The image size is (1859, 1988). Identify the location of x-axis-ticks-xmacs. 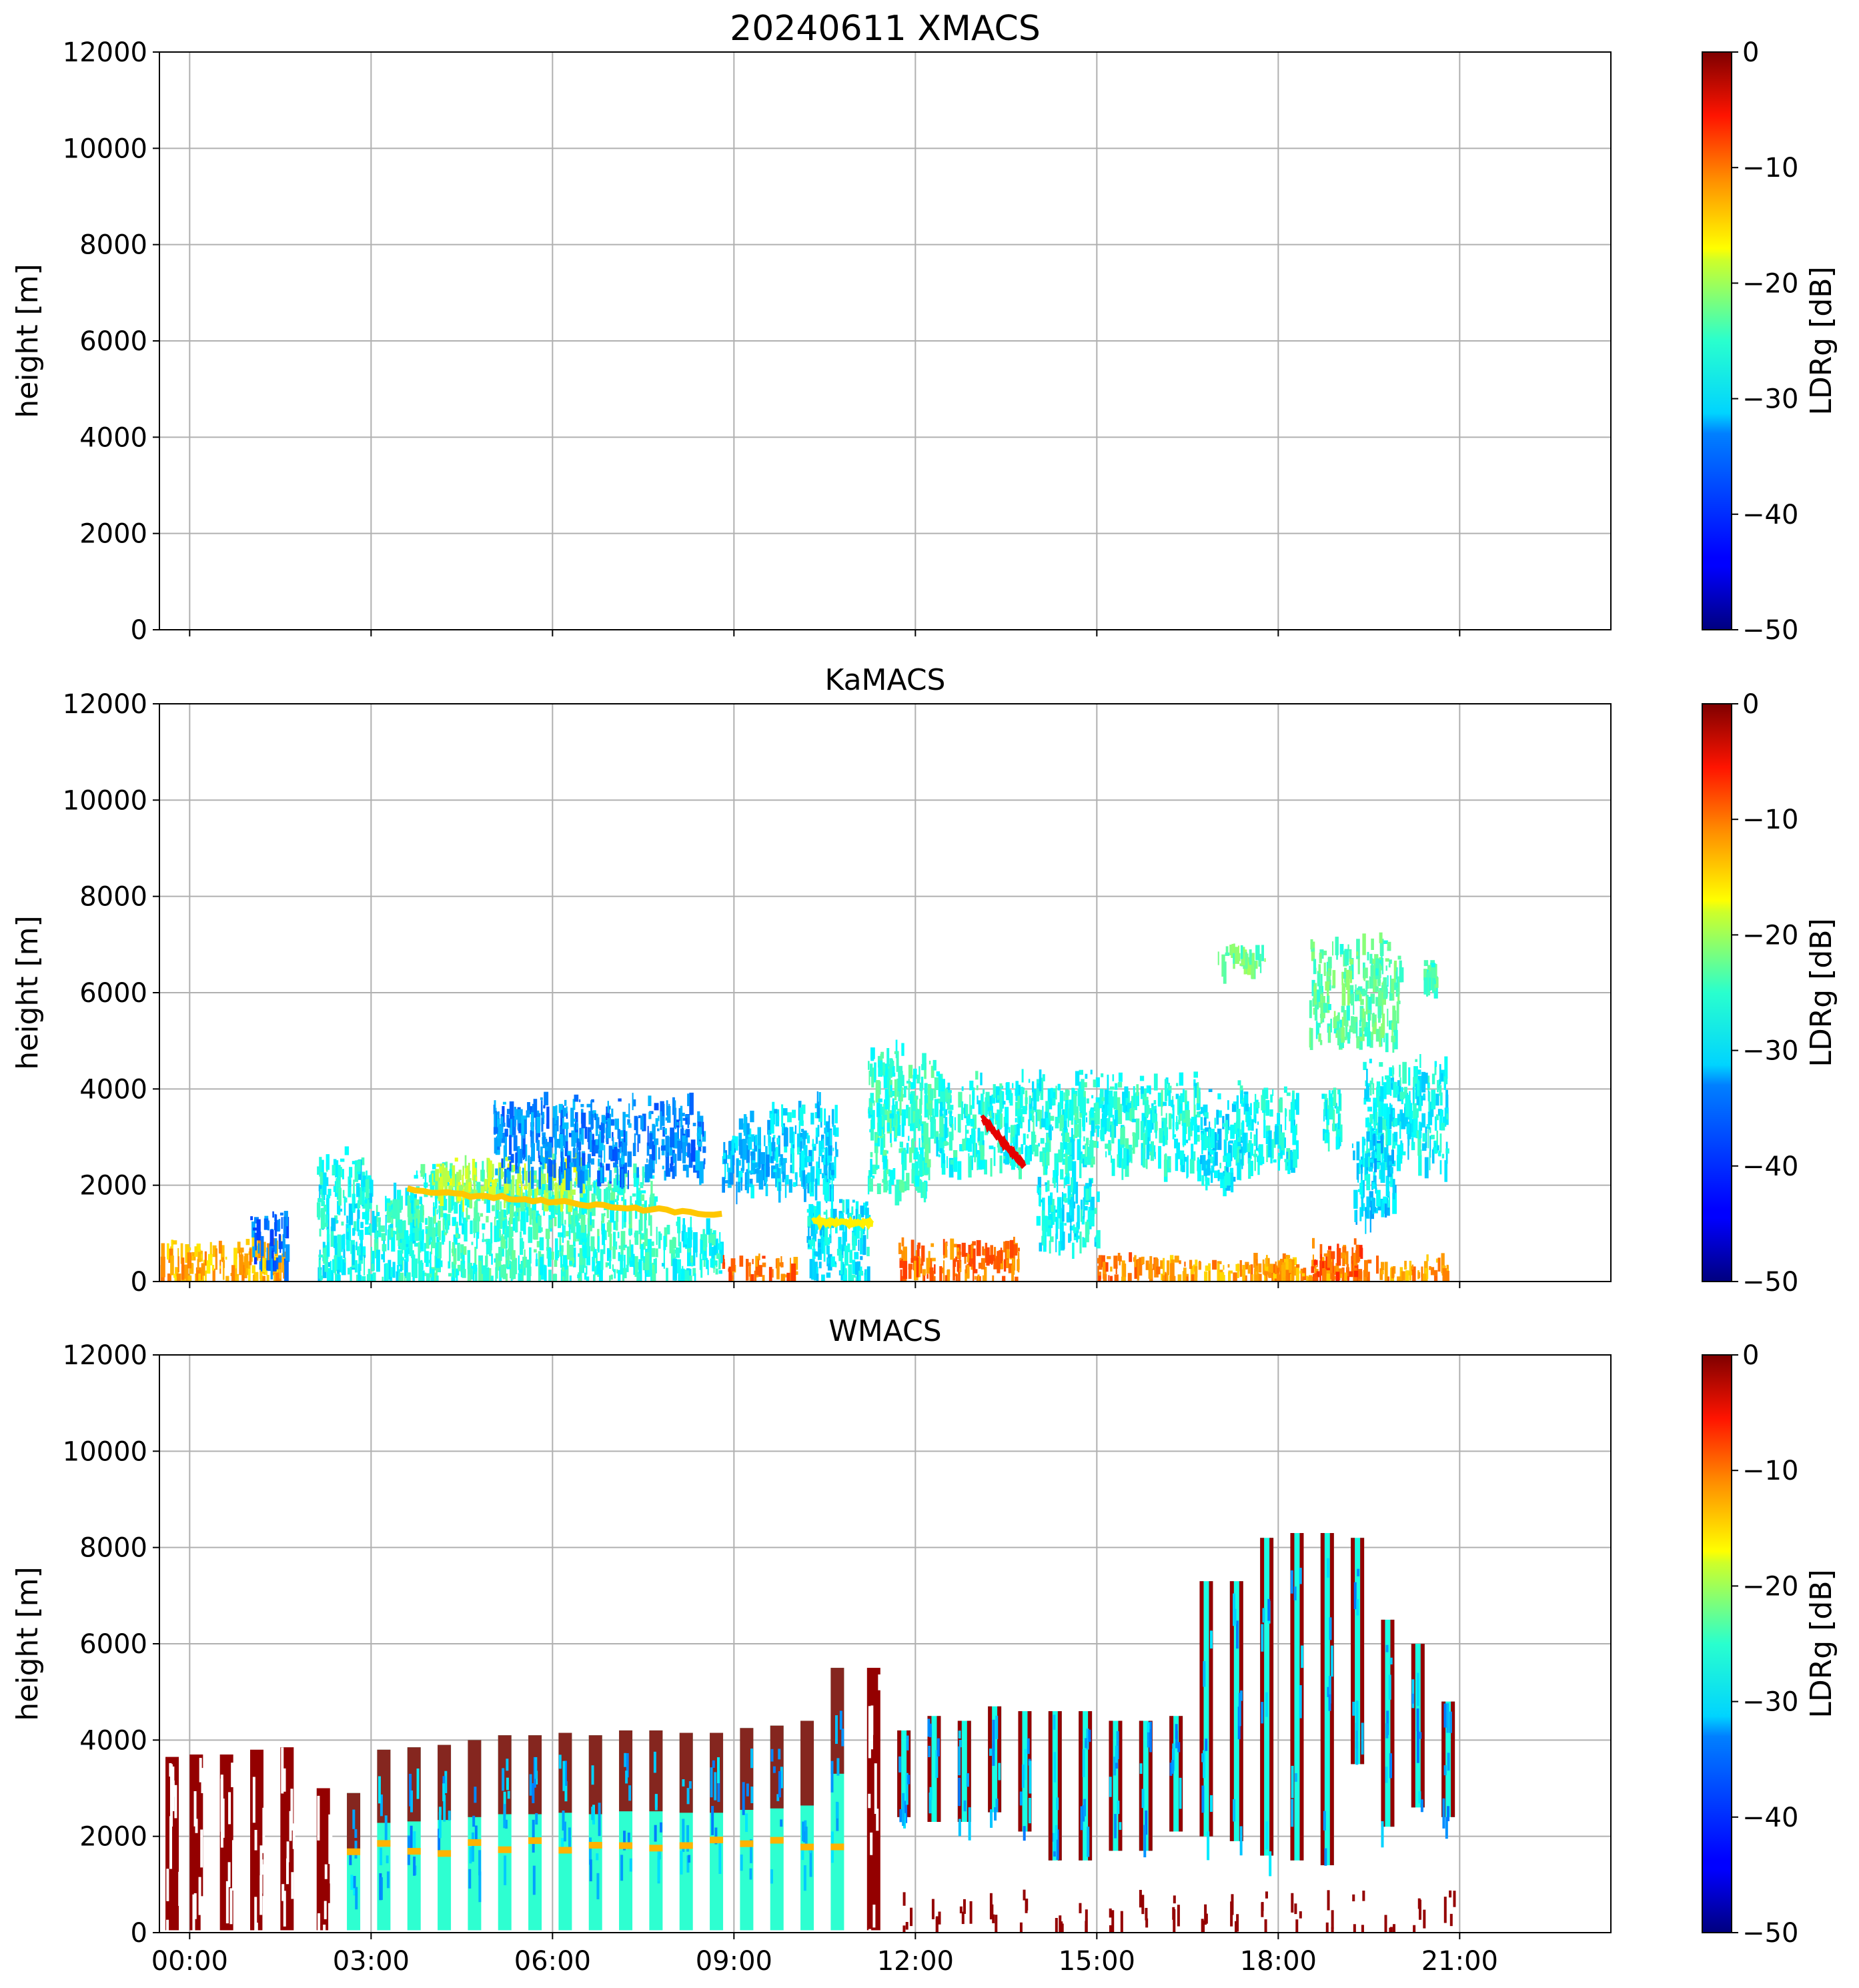
(825, 633).